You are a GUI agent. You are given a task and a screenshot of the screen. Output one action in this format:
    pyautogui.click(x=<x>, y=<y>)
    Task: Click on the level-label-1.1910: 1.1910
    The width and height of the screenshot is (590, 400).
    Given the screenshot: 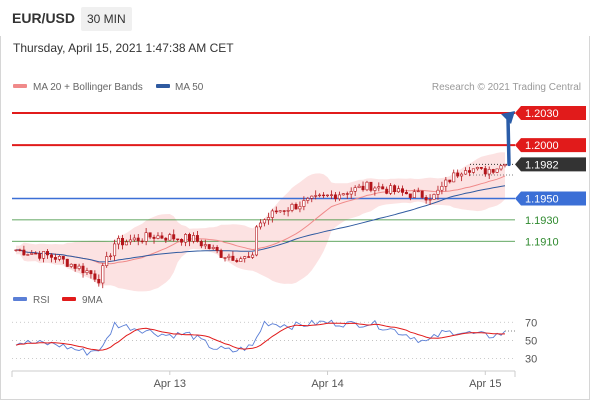 What is the action you would take?
    pyautogui.click(x=542, y=242)
    